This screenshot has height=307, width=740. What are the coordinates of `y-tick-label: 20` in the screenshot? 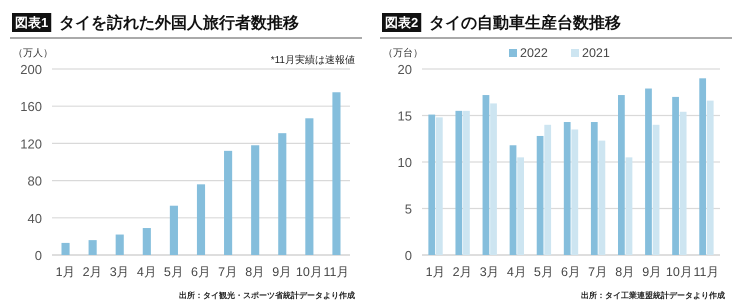 It's located at (405, 69).